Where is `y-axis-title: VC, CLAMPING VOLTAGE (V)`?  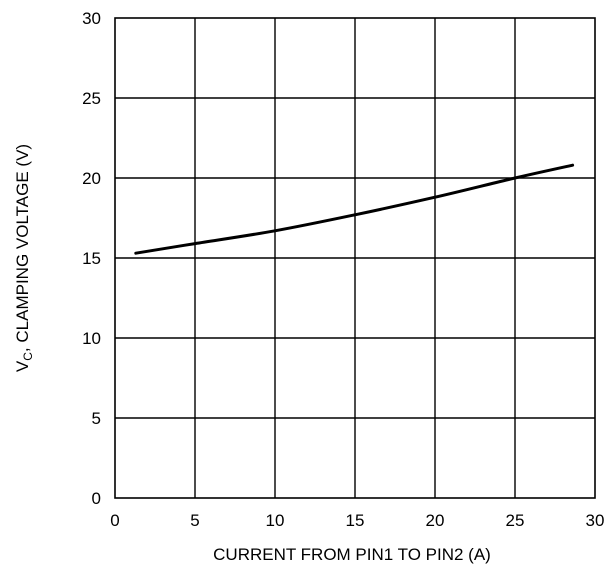 y-axis-title: VC, CLAMPING VOLTAGE (V) is located at coordinates (24, 258).